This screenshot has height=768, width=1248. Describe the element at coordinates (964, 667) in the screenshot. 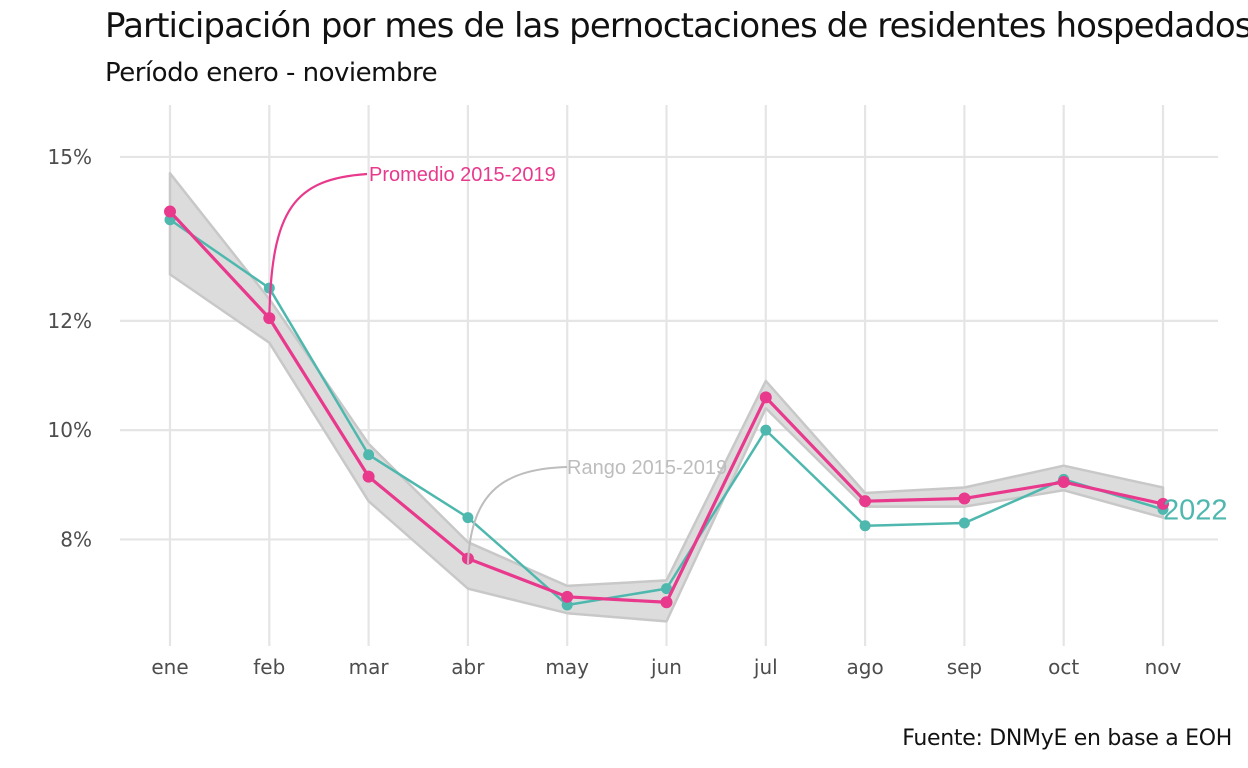

I see `x-tick-label-sep: sep` at that location.